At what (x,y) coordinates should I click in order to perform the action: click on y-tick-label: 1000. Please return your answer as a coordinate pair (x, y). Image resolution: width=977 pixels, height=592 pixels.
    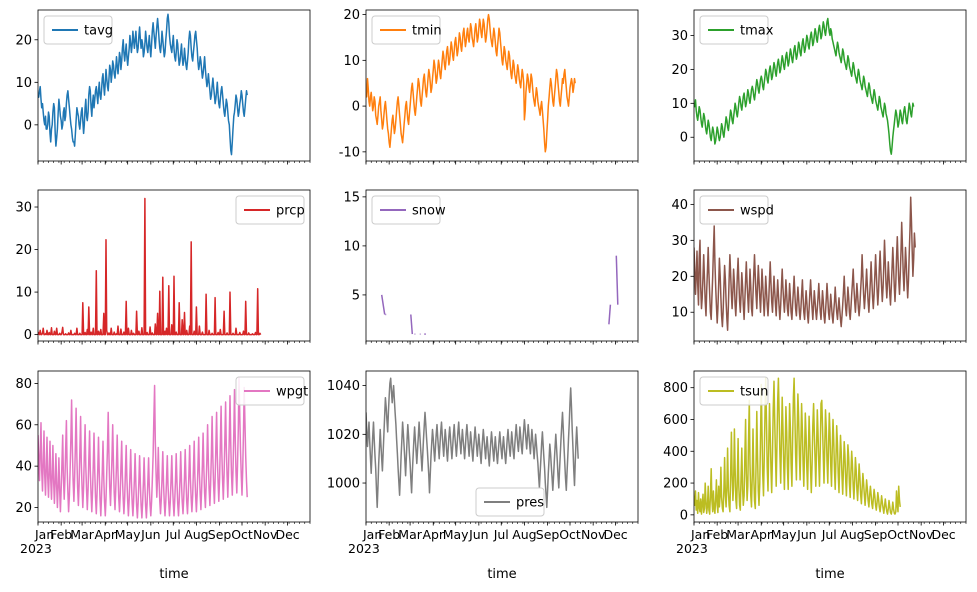
    Looking at the image, I should click on (343, 484).